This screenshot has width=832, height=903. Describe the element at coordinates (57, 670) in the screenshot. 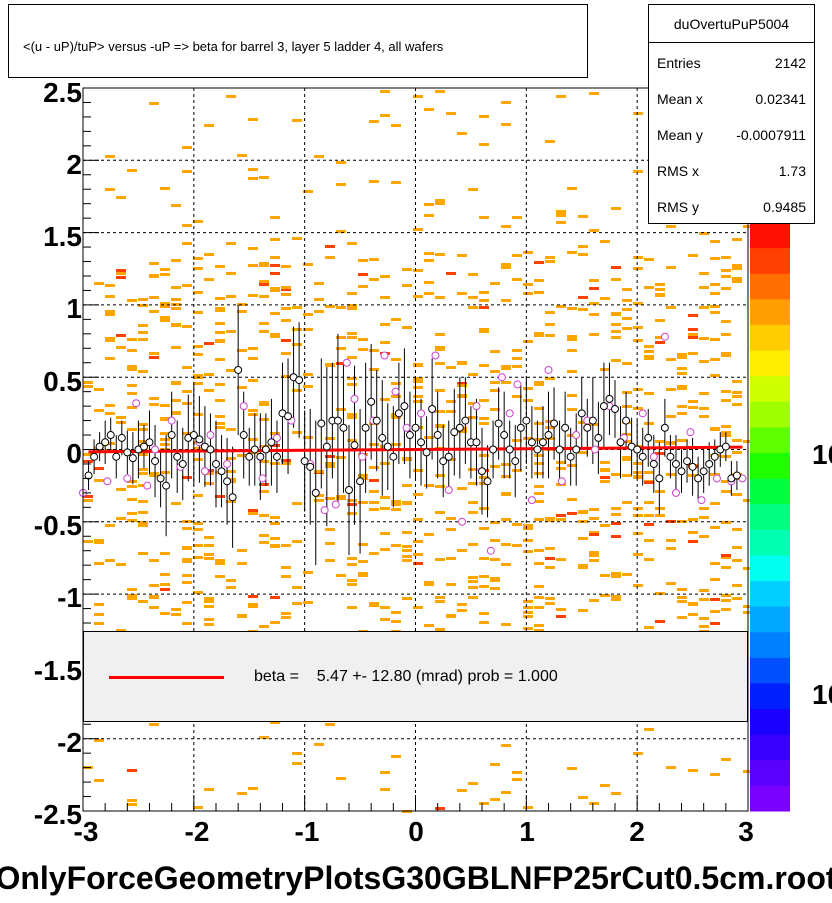

I see `y-tick-label: -1.5` at that location.